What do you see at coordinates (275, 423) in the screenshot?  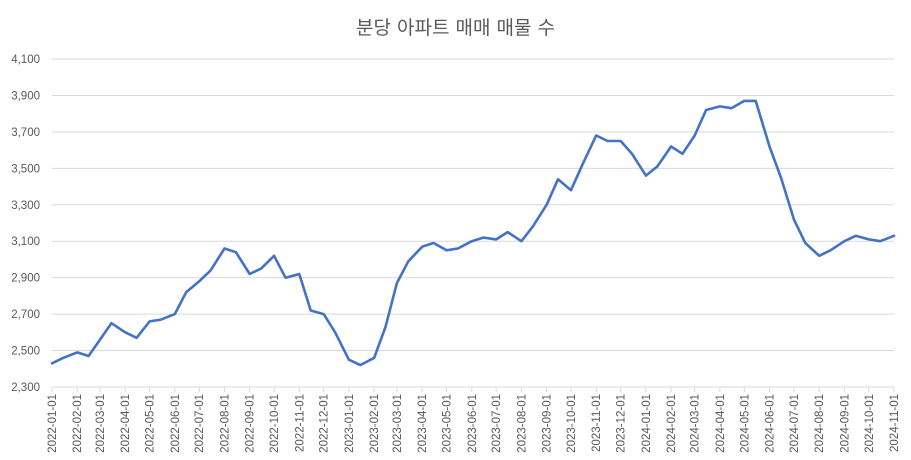 I see `x-tick-label: 2022-10-01` at bounding box center [275, 423].